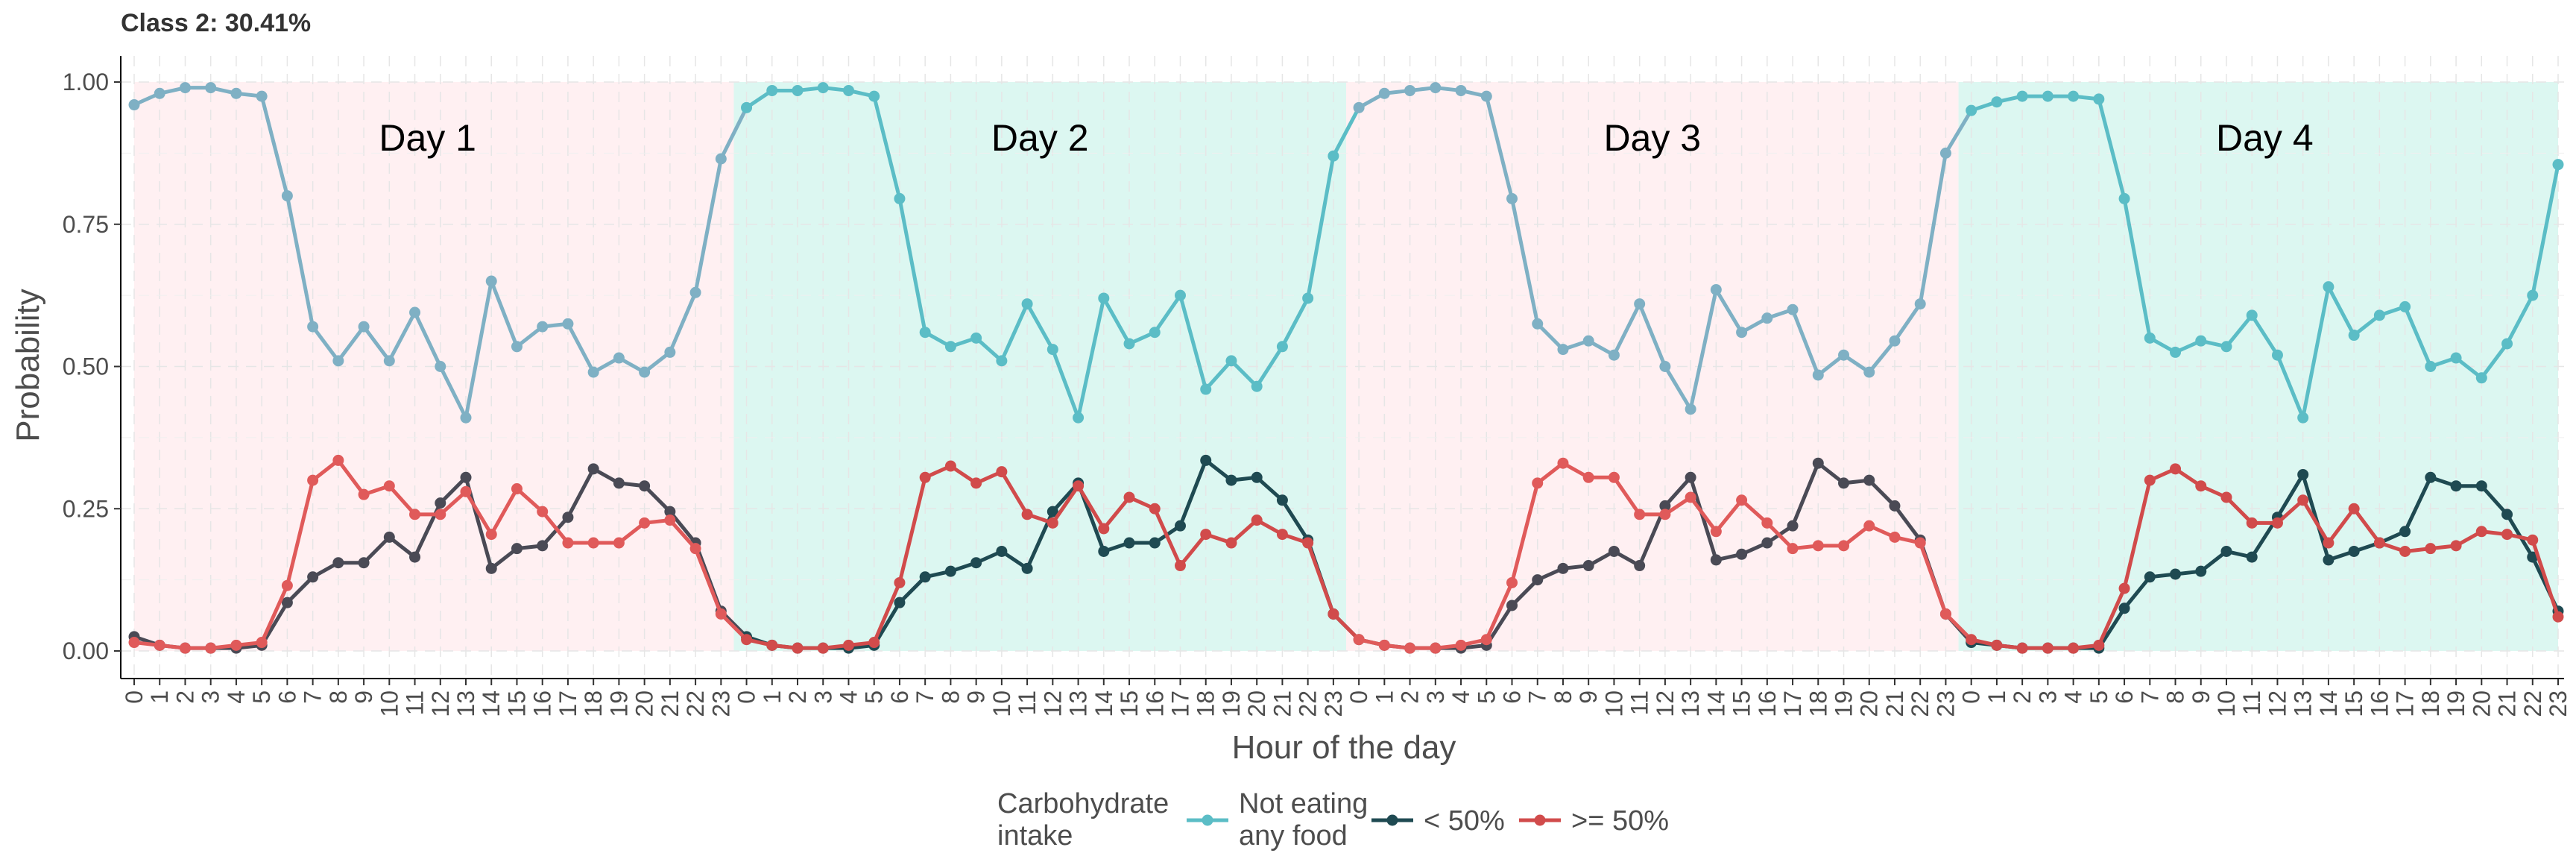 The image size is (2576, 859). I want to click on x-tick-label: 10, so click(389, 703).